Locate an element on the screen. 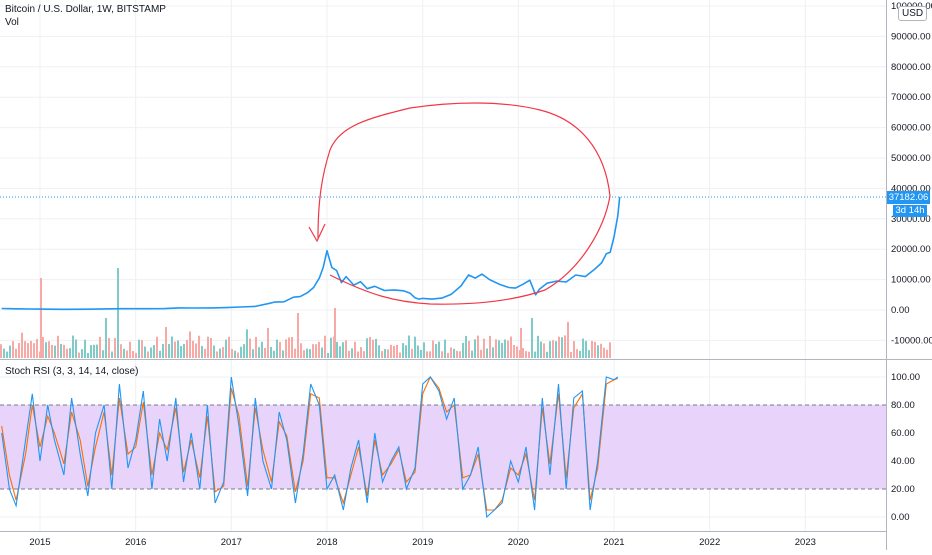 The width and height of the screenshot is (932, 555). stoch-rsi-legend: Stoch RSI (3, 3, 14, 14, close) is located at coordinates (72, 371).